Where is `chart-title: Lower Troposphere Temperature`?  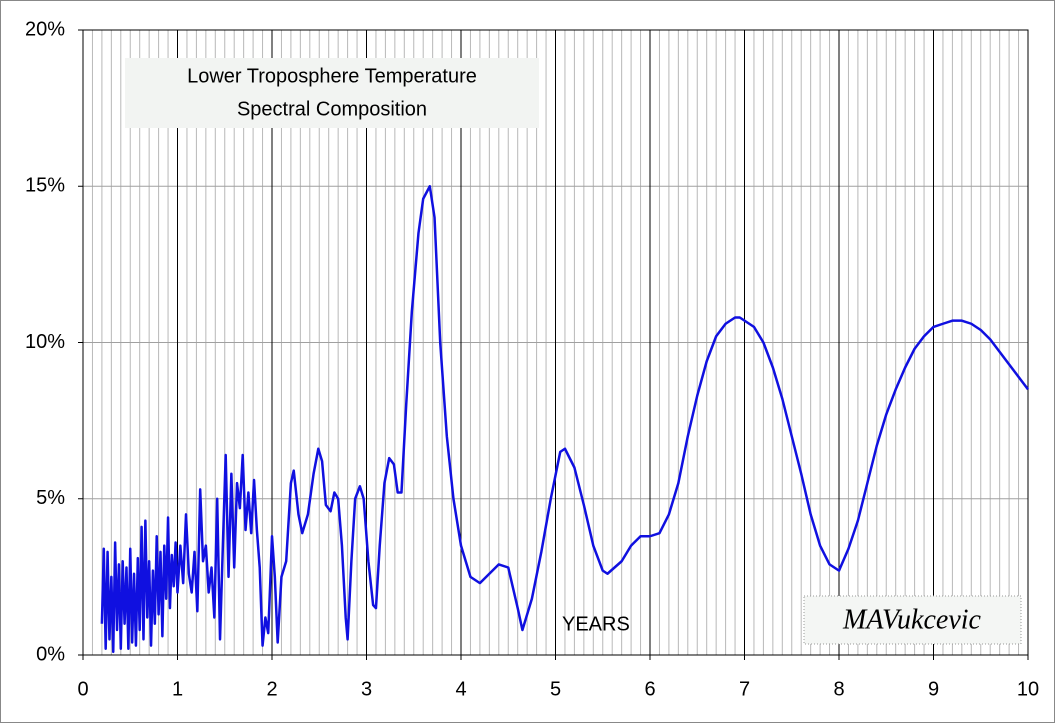 chart-title: Lower Troposphere Temperature is located at coordinates (332, 76).